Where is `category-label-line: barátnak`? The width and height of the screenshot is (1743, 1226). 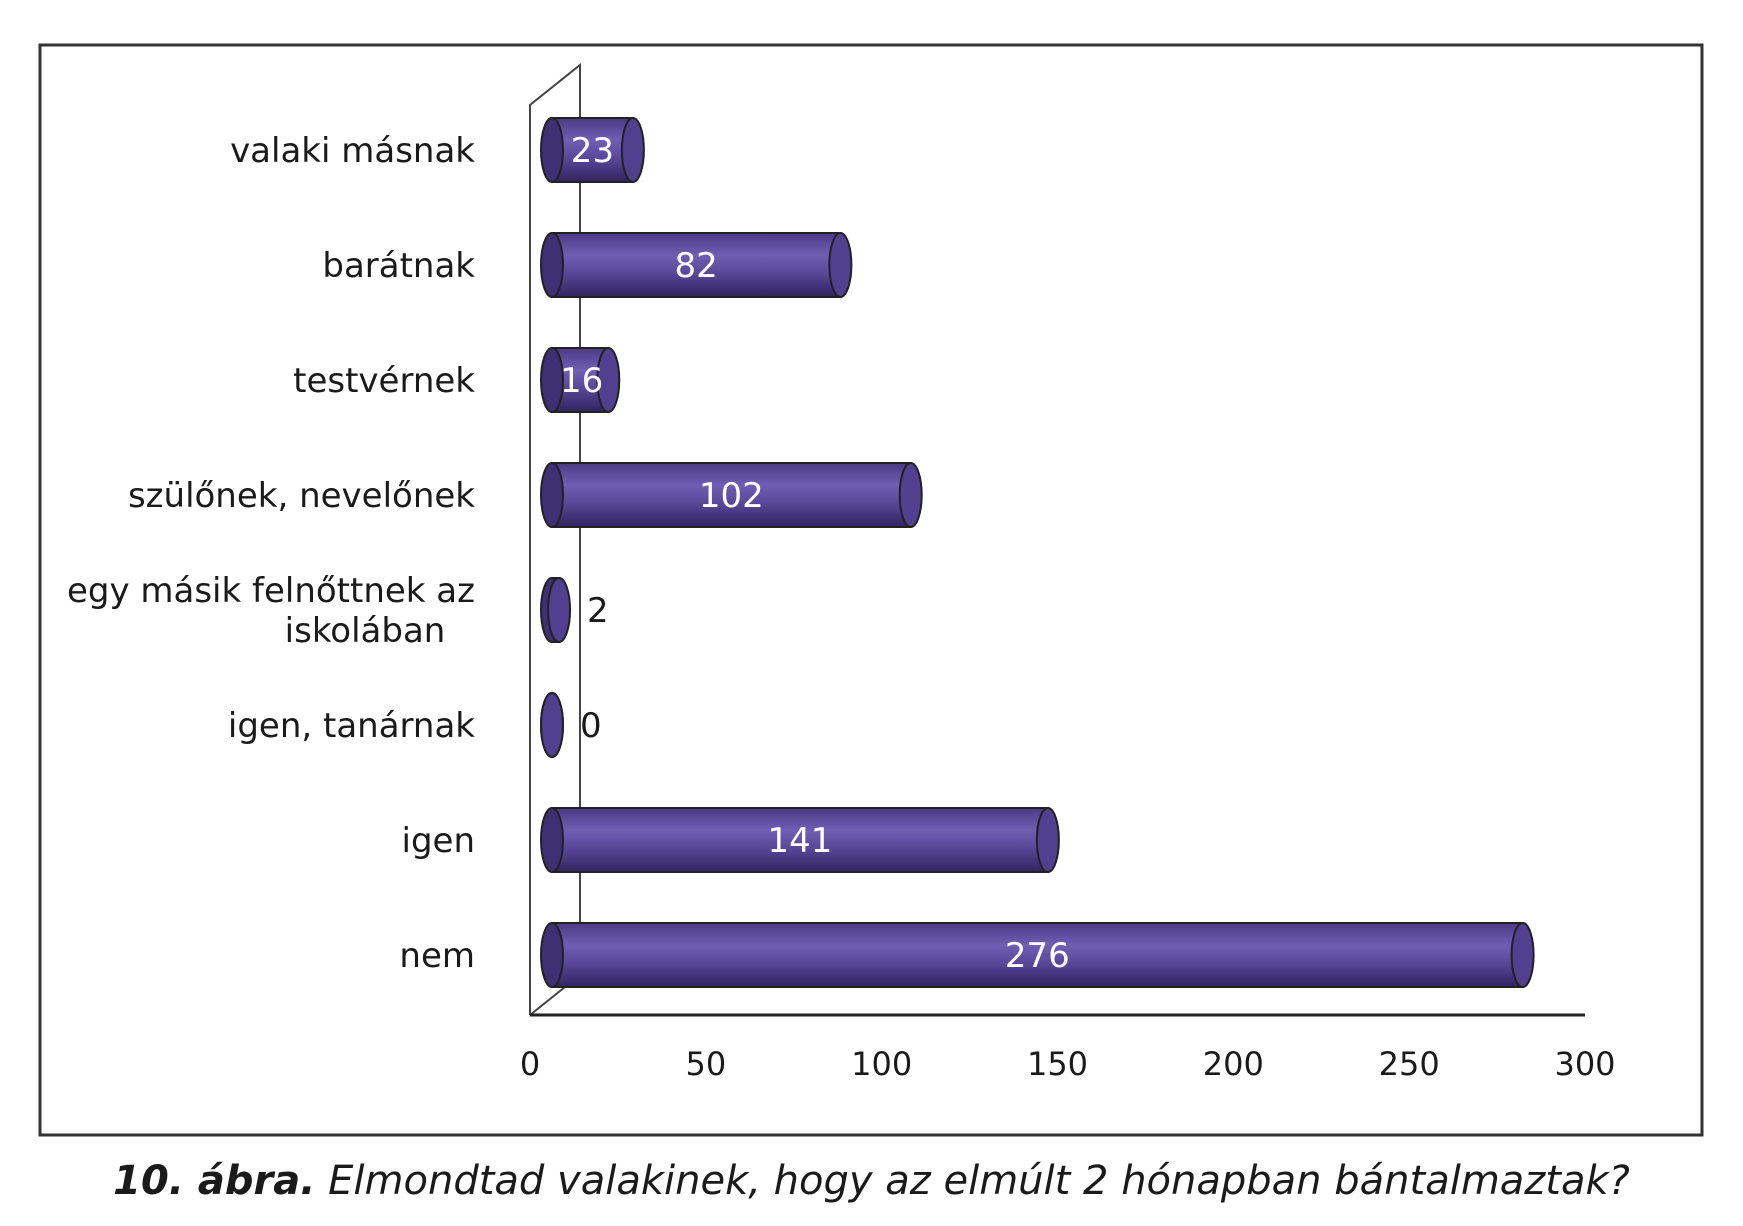 category-label-line: barátnak is located at coordinates (398, 266).